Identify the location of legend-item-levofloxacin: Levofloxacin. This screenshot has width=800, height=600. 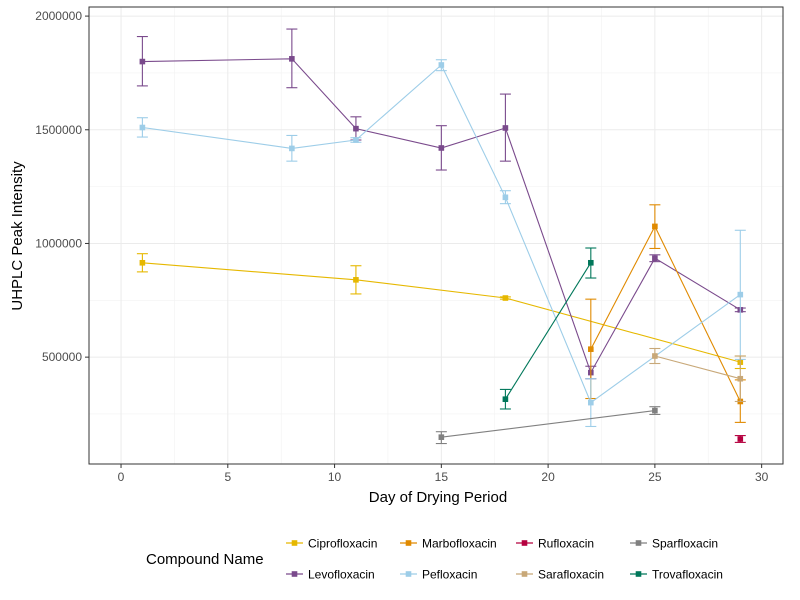
(330, 575).